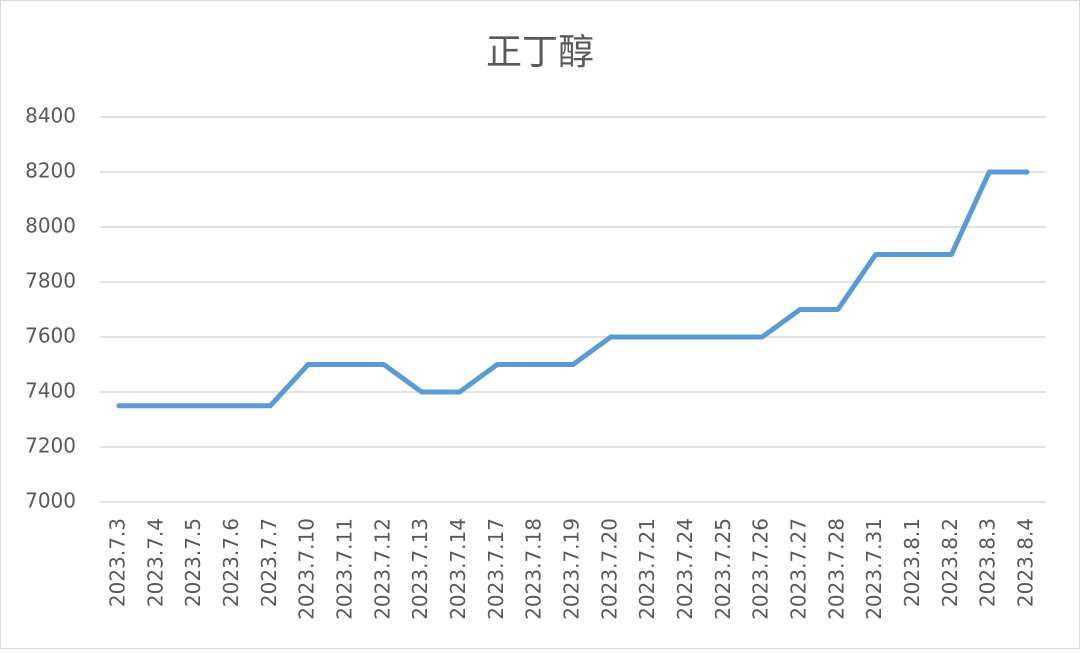 The image size is (1080, 653). Describe the element at coordinates (723, 569) in the screenshot. I see `x-tick-label: 2023.7.25` at that location.